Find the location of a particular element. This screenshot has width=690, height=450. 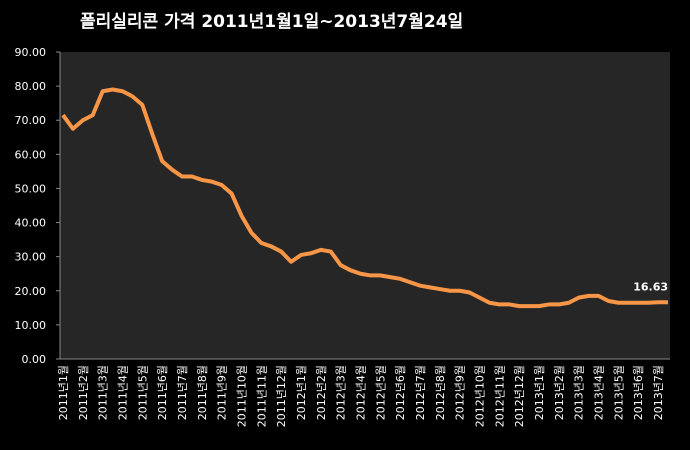

y-tick-label: 40.00 is located at coordinates (31, 223).